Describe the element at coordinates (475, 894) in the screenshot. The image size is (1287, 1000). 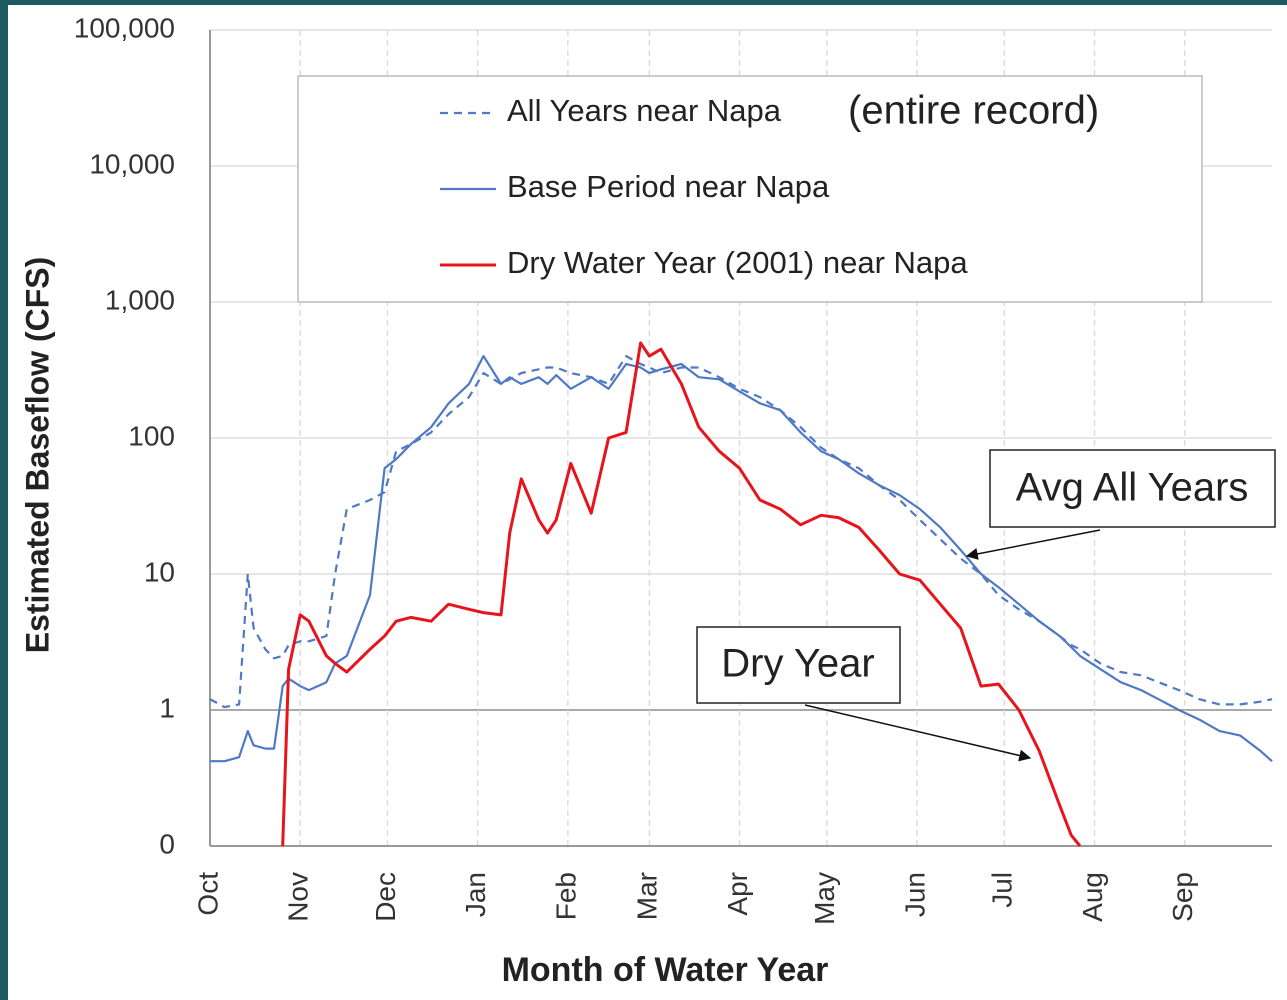
I see `x-tick-label: Jan` at that location.